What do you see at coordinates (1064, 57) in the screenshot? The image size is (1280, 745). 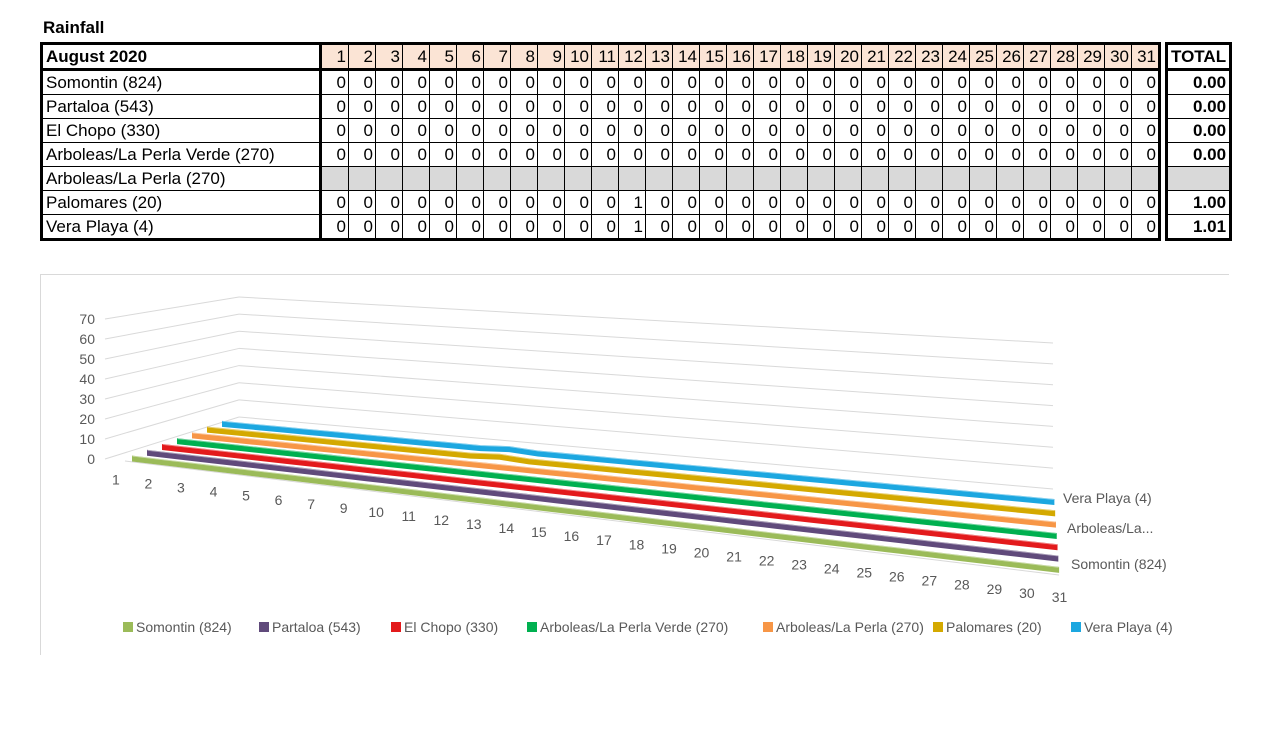 I see `day-header: 28` at bounding box center [1064, 57].